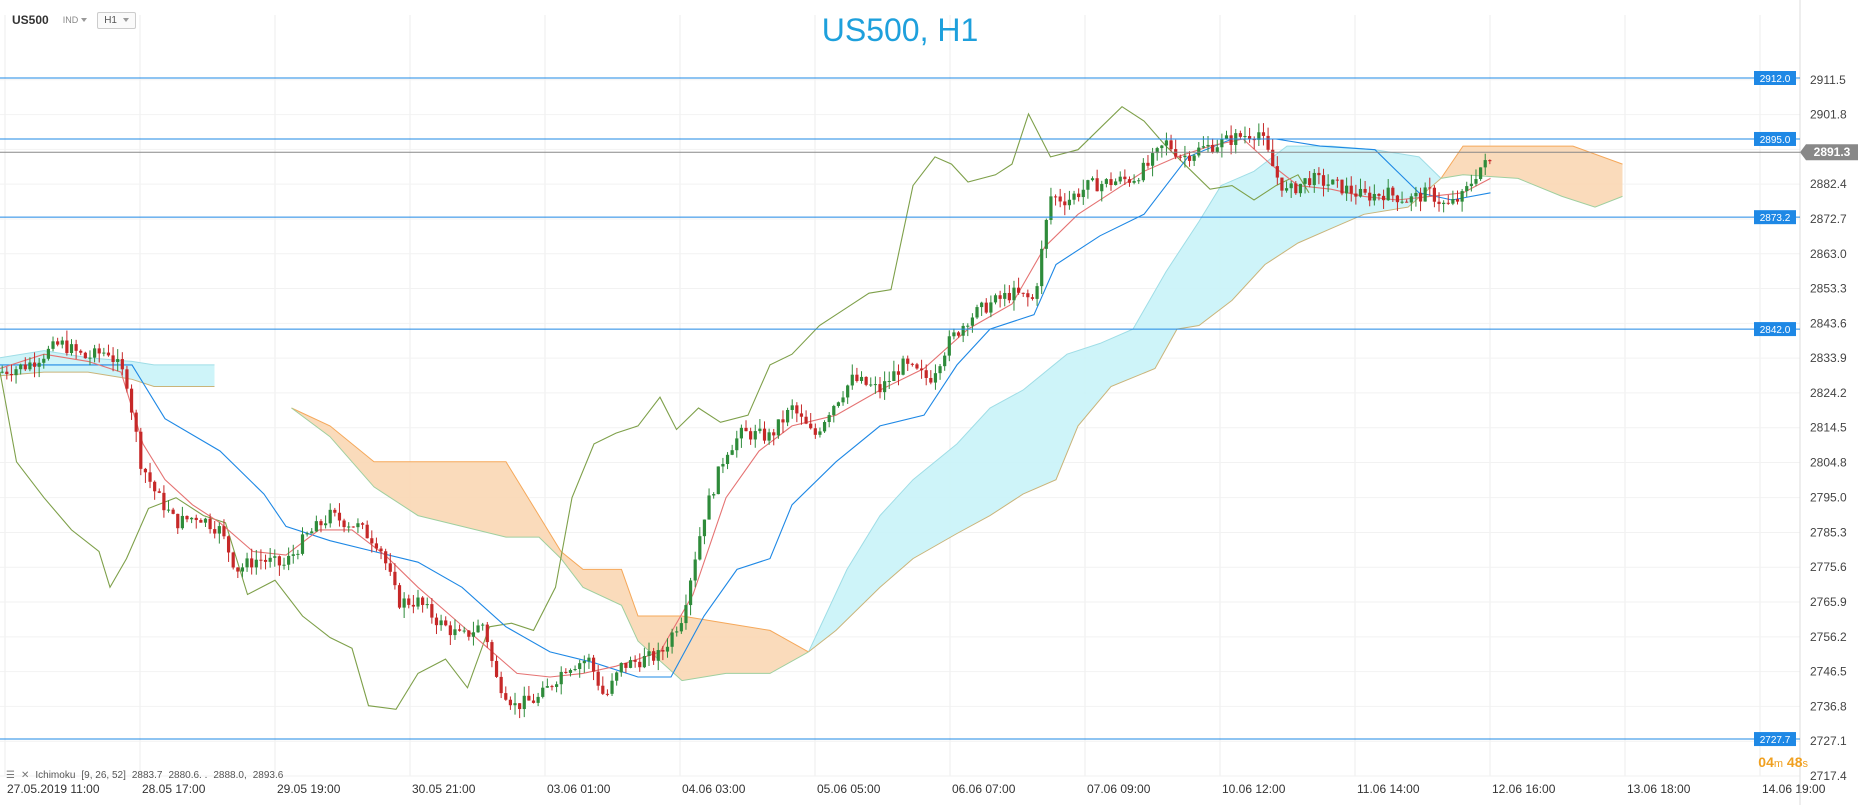  Describe the element at coordinates (1828, 672) in the screenshot. I see `y-tick-label: 2746.5` at that location.